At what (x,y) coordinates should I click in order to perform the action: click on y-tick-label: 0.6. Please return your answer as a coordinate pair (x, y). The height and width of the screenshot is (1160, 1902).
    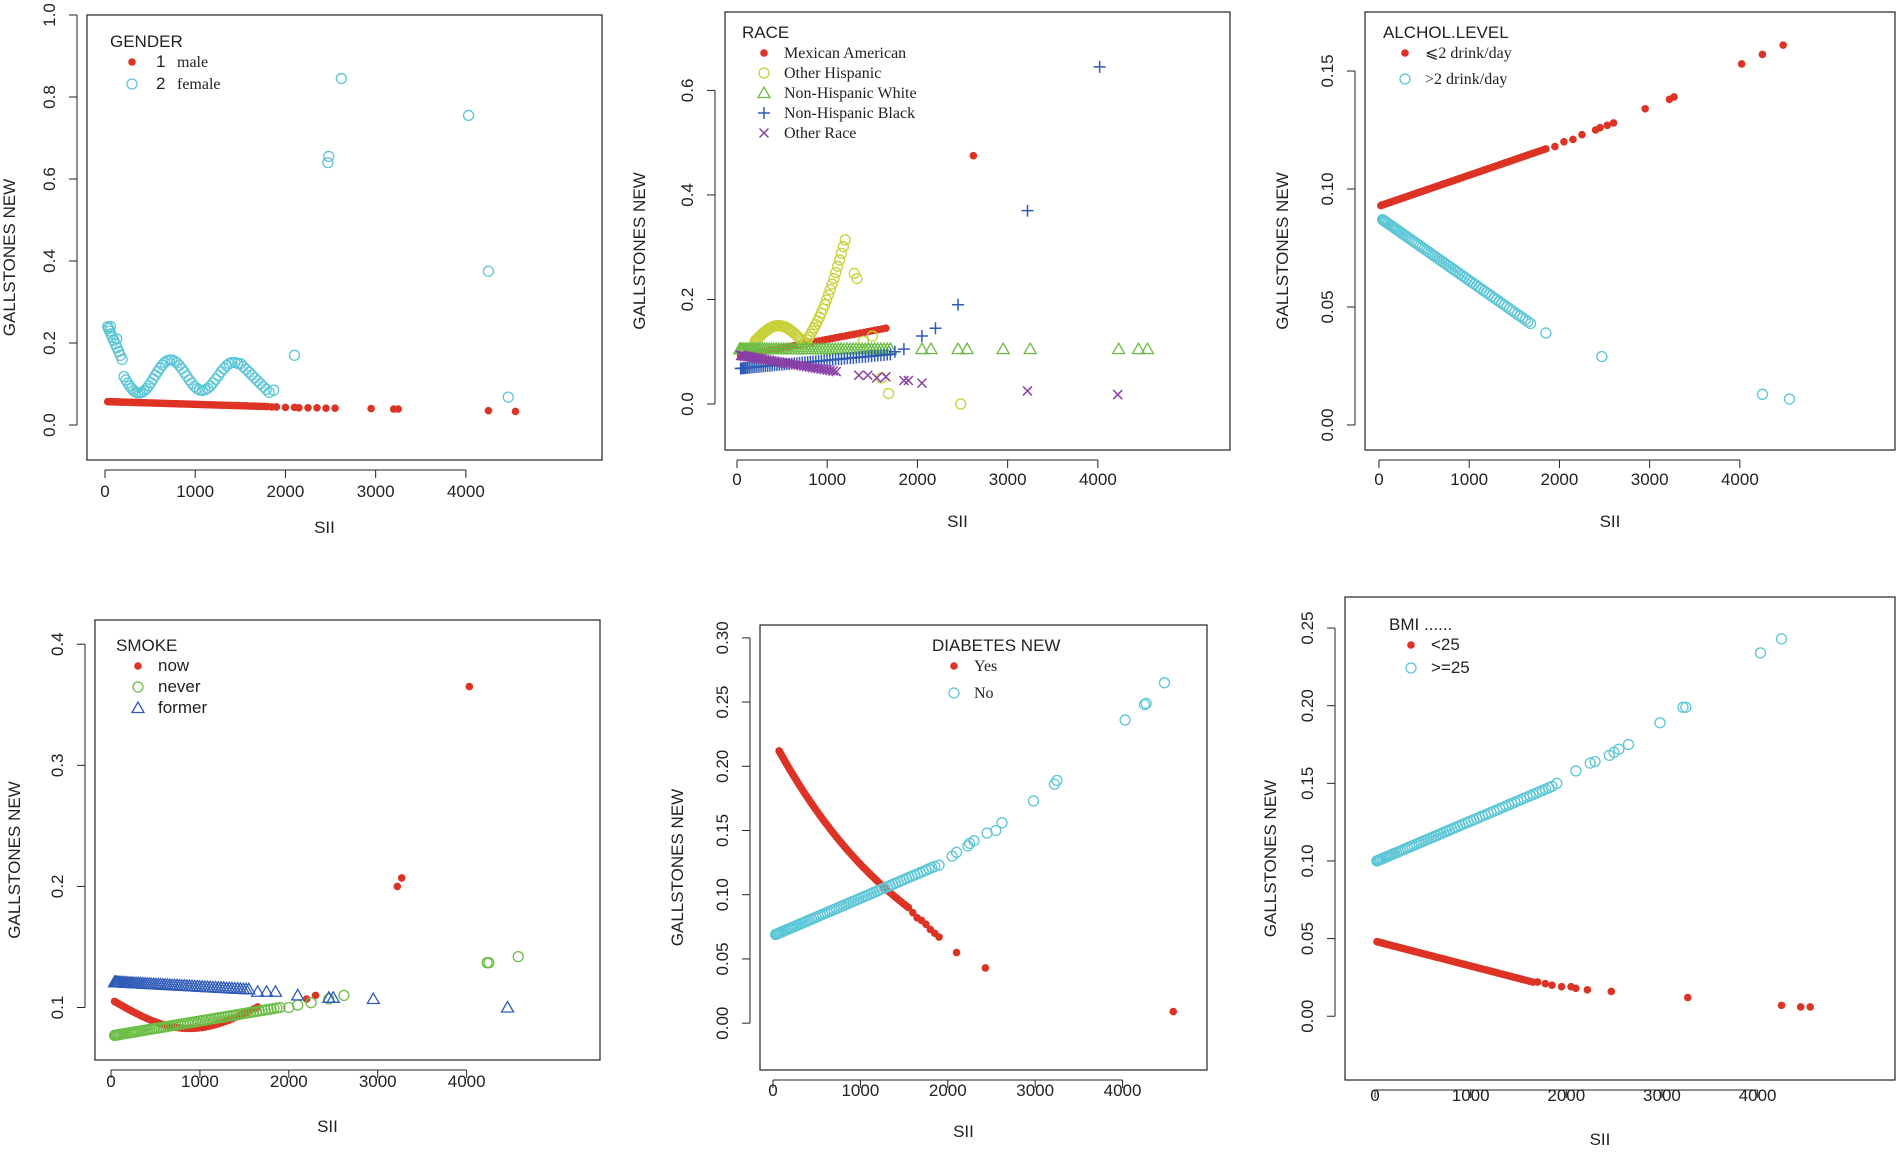
    Looking at the image, I should click on (687, 91).